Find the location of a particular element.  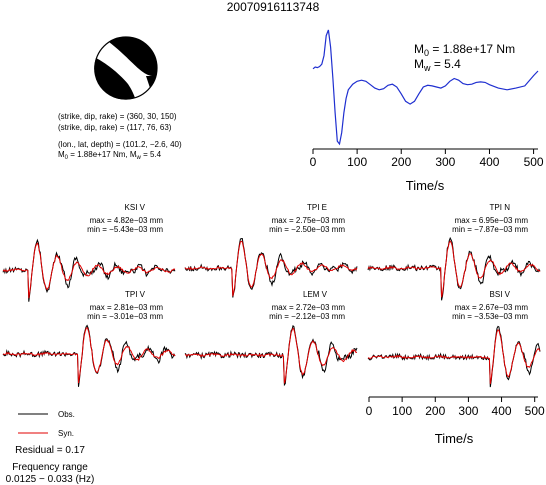

stf-mw-label: Mw = 5.4 is located at coordinates (437, 65).